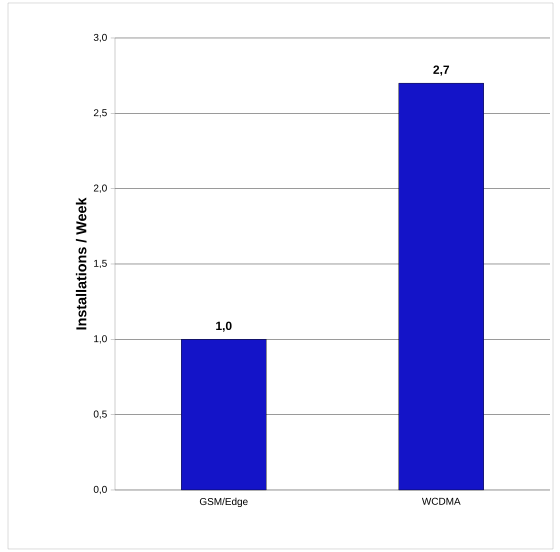  What do you see at coordinates (81, 264) in the screenshot?
I see `y-axis-title: Installations / Week` at bounding box center [81, 264].